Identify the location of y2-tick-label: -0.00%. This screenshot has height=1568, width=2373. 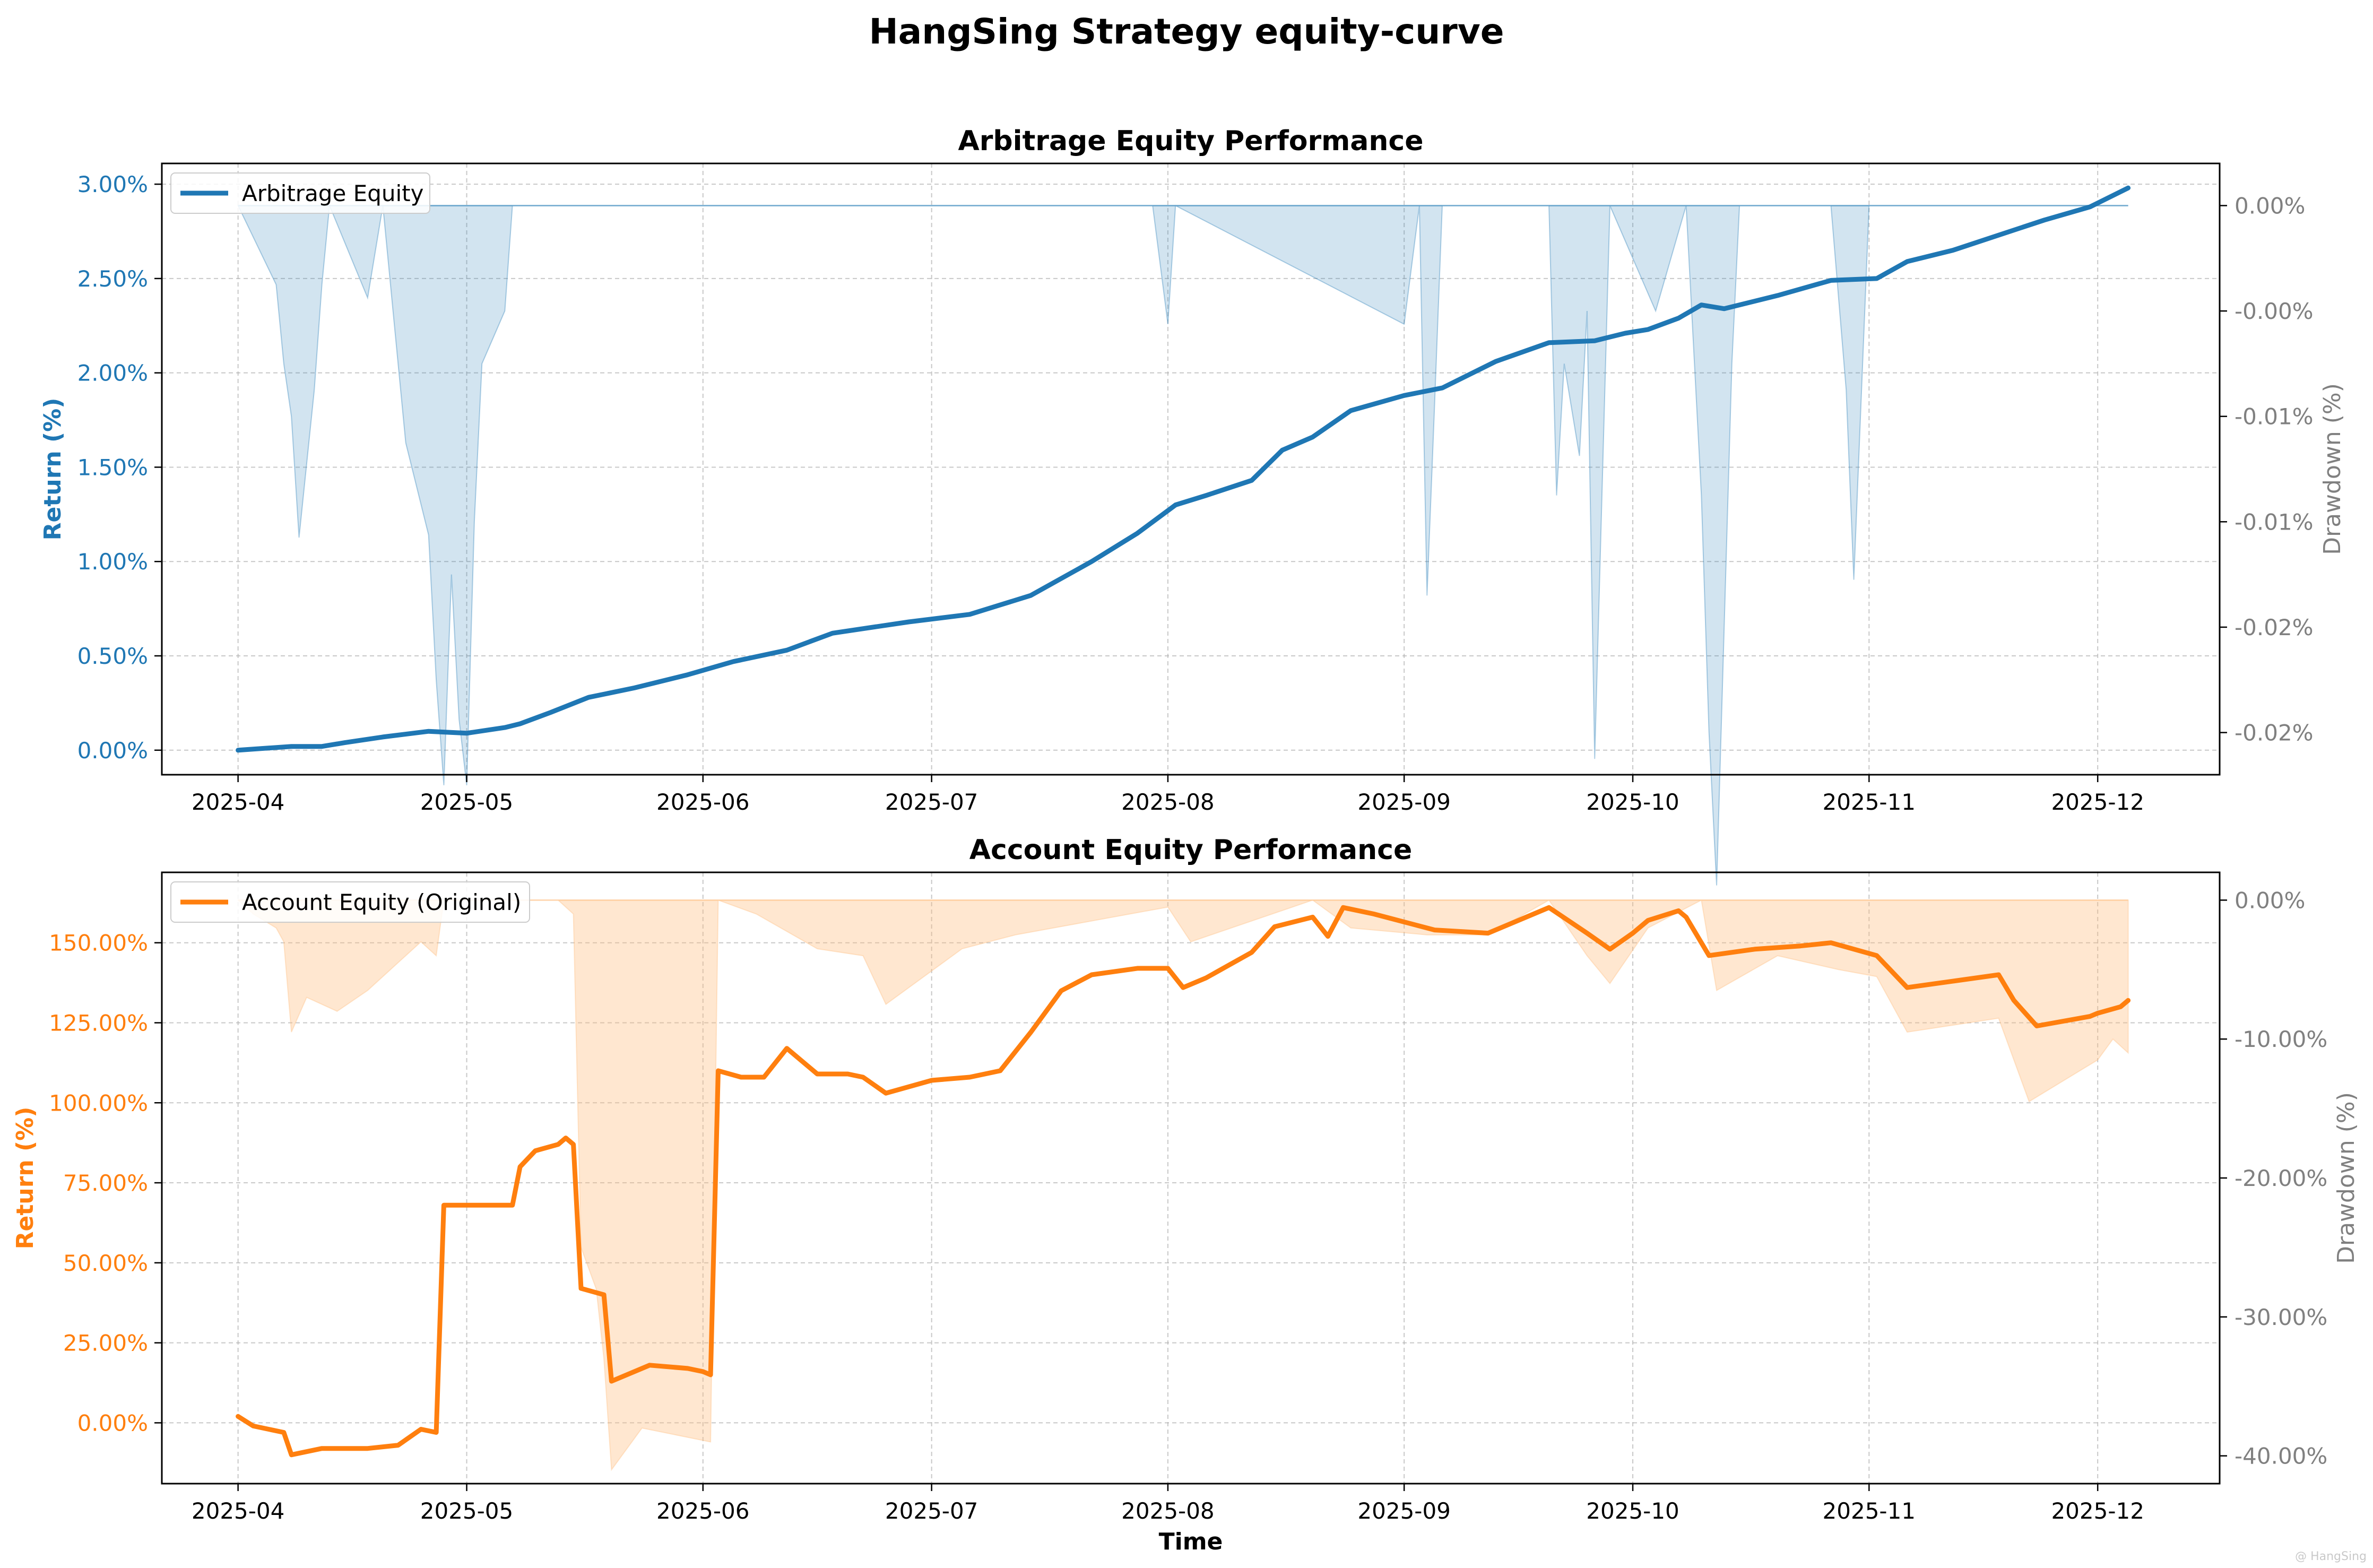
(2274, 311).